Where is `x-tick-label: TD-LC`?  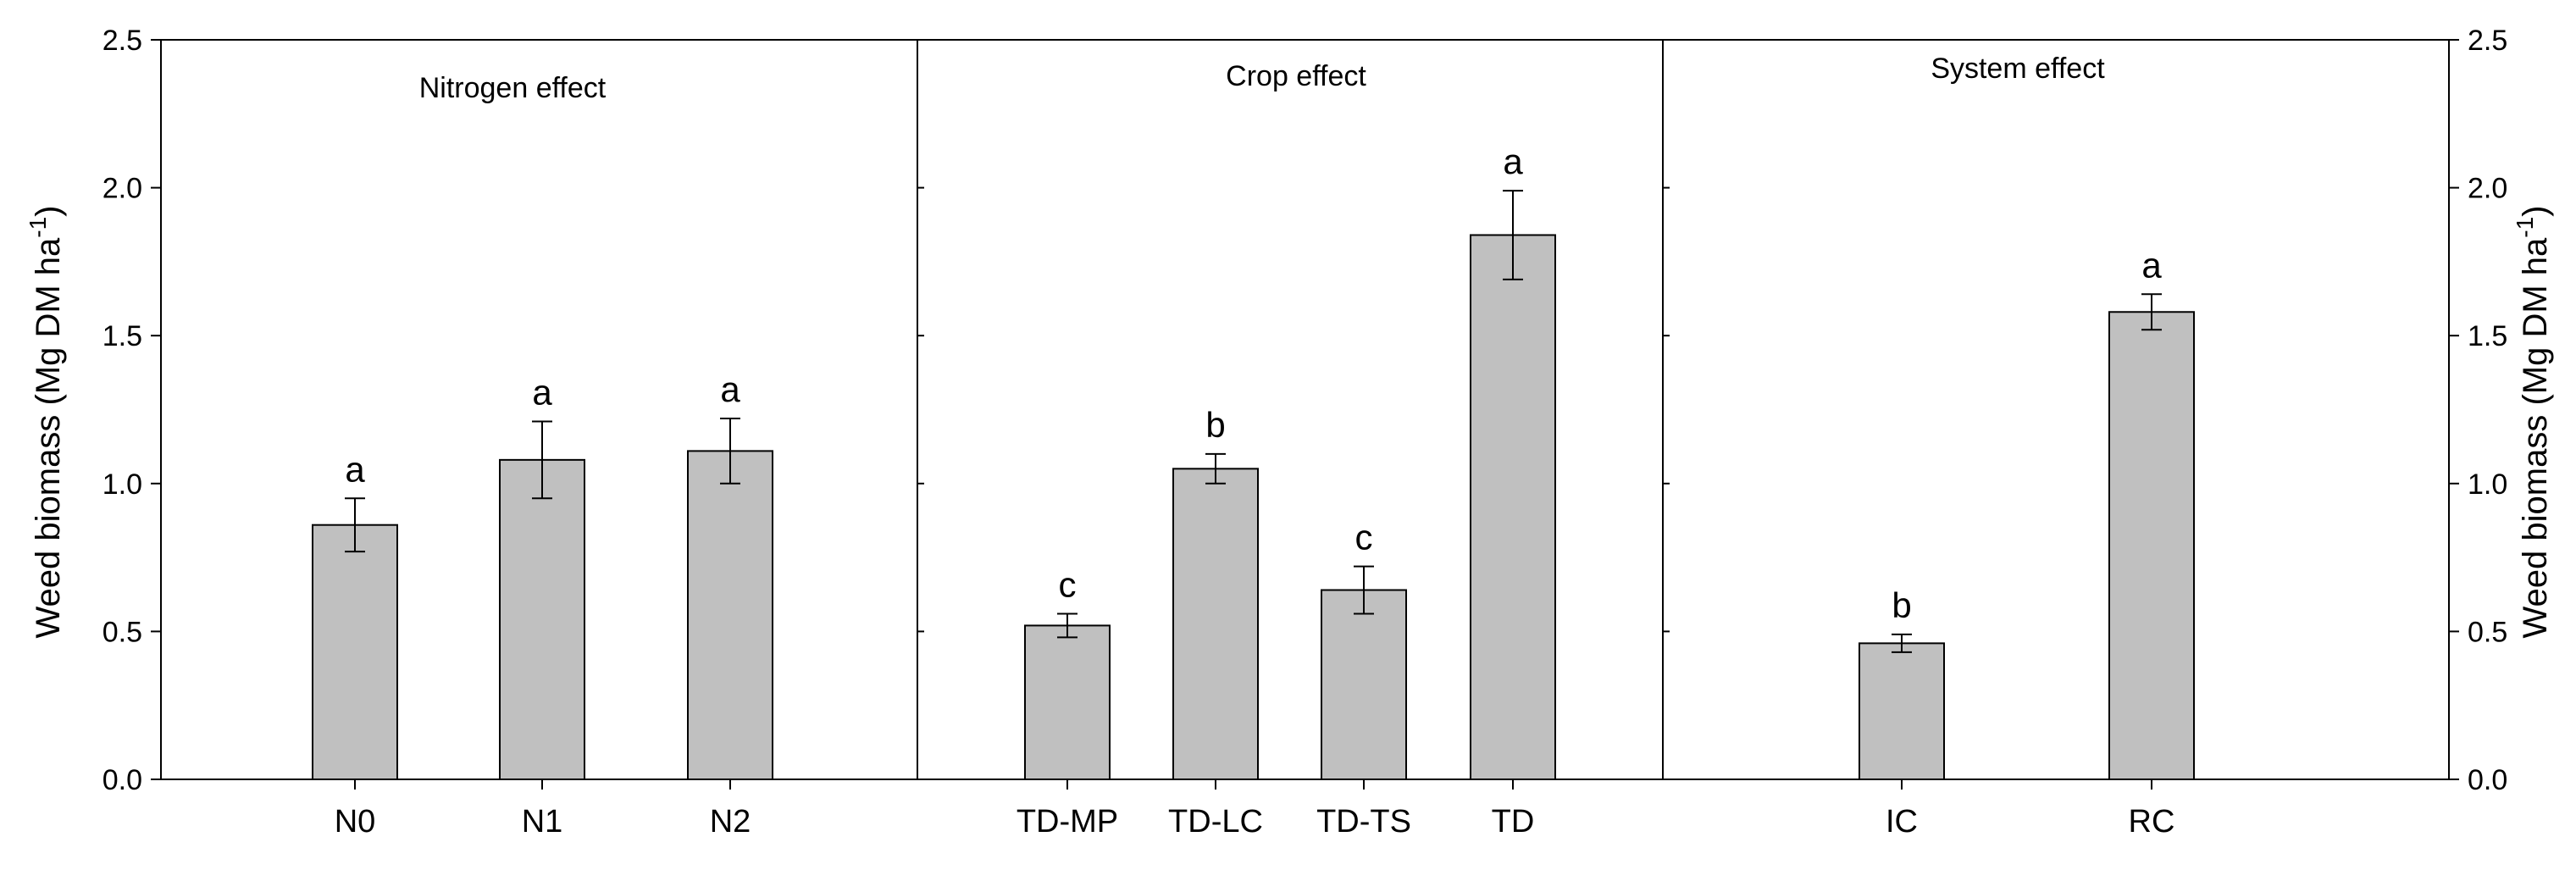
x-tick-label: TD-LC is located at coordinates (1215, 822).